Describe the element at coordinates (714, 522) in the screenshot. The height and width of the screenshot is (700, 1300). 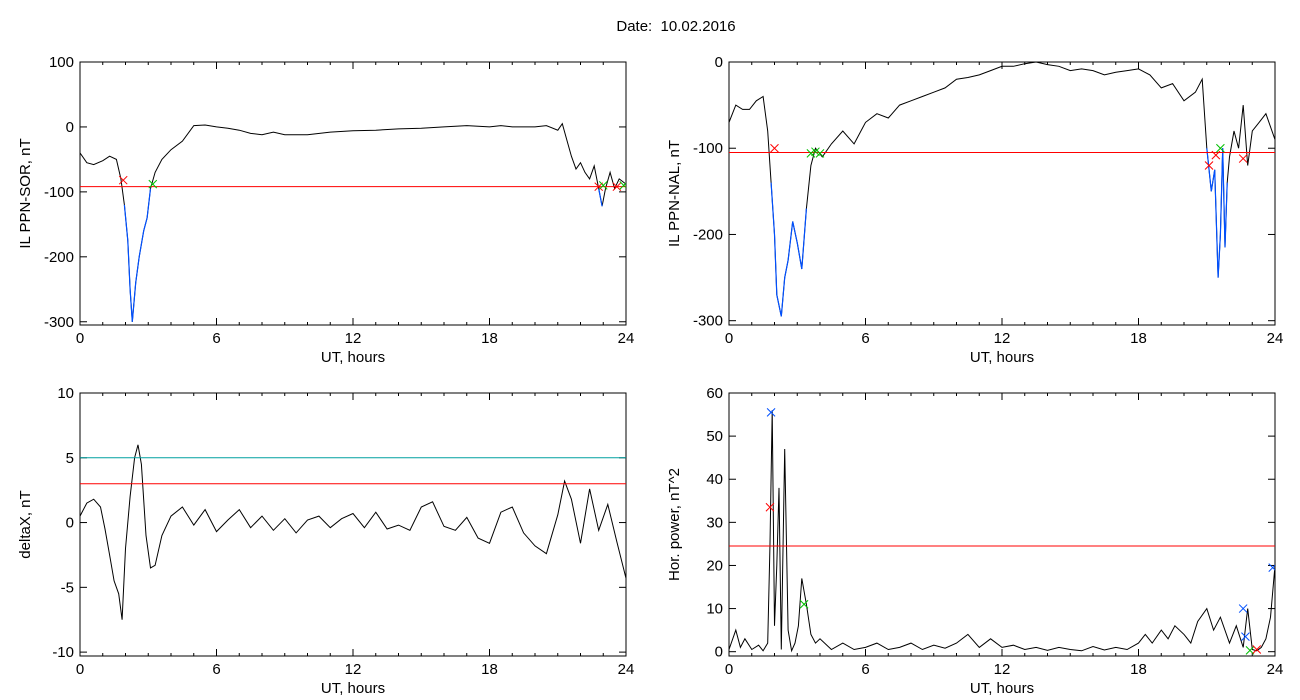
I see `y-tick-label: 30` at that location.